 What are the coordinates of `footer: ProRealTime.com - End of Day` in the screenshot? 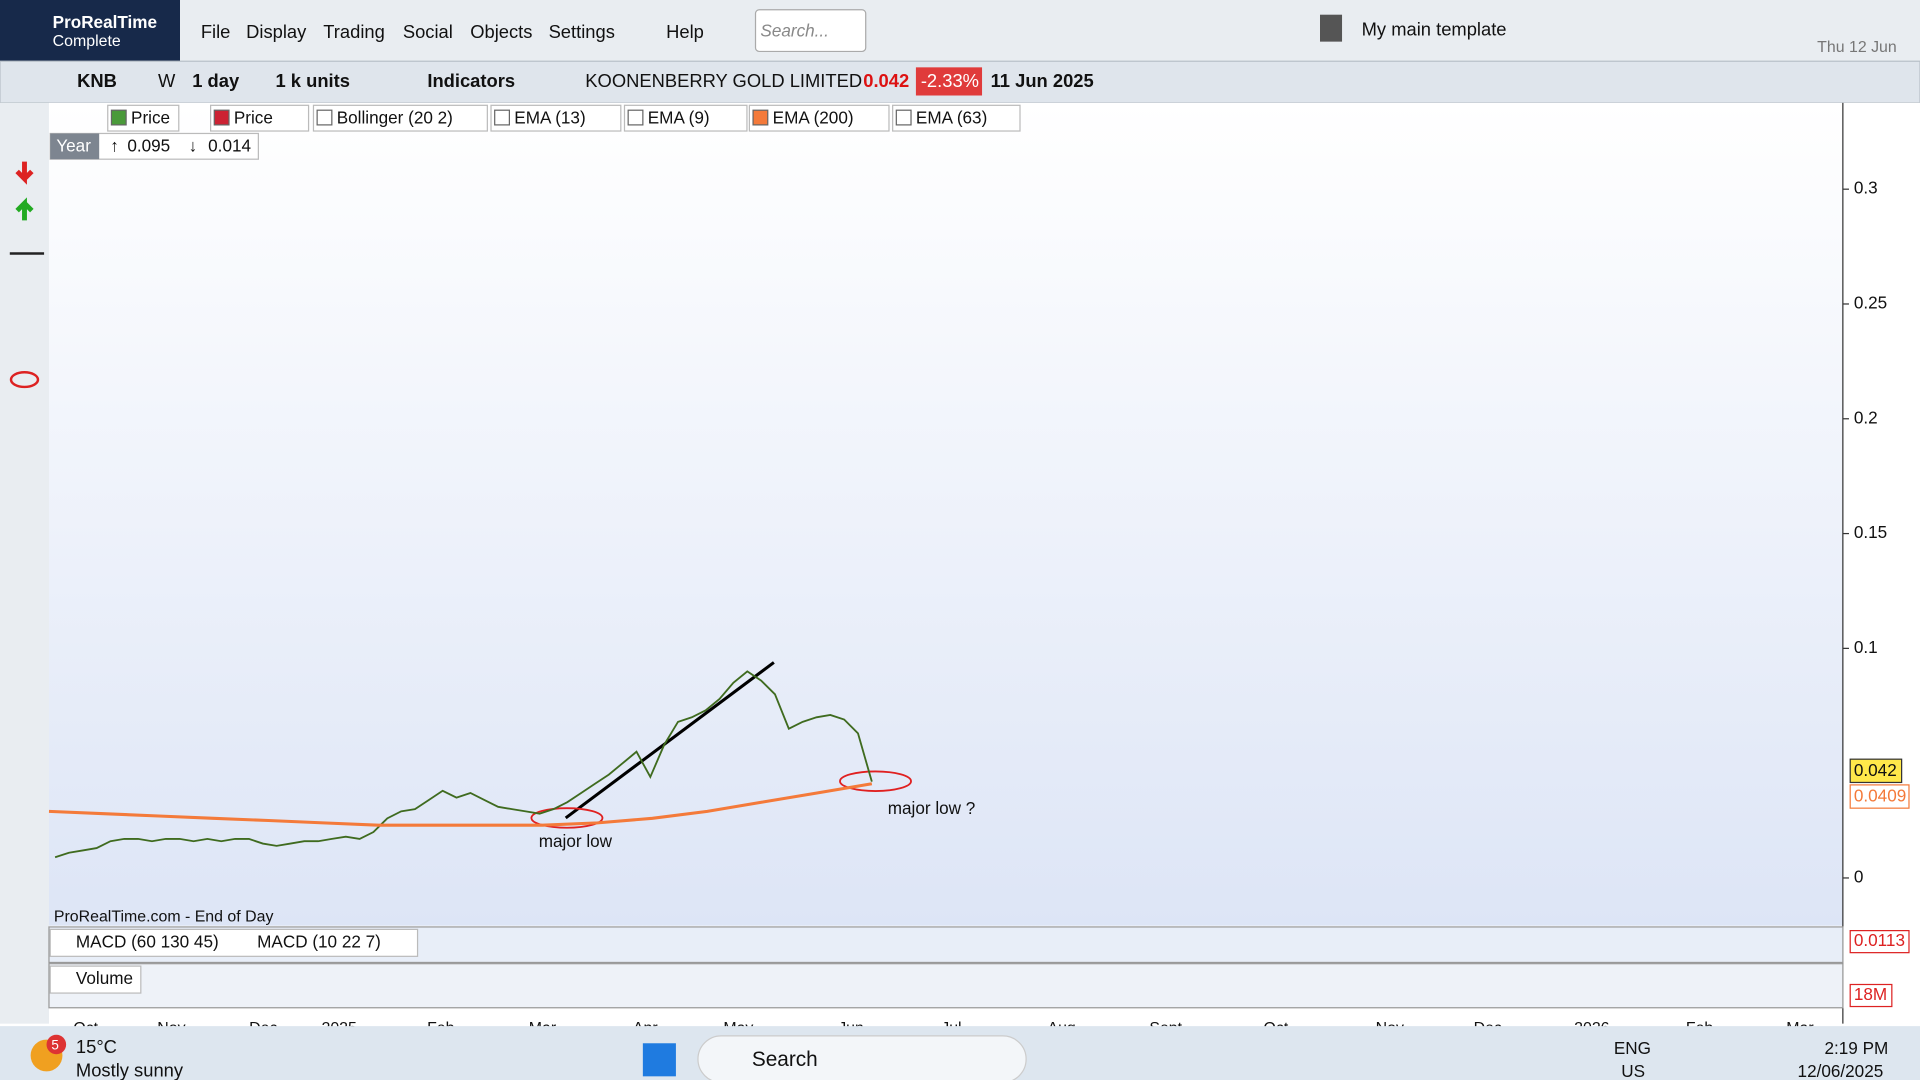 It's located at (164, 916).